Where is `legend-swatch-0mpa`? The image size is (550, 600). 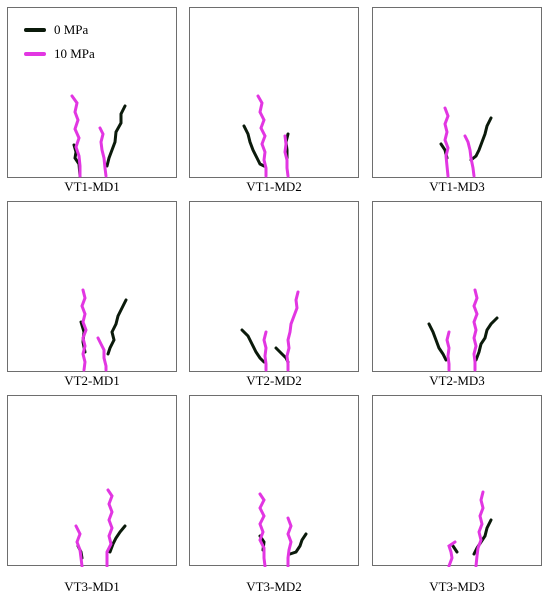 legend-swatch-0mpa is located at coordinates (35, 30).